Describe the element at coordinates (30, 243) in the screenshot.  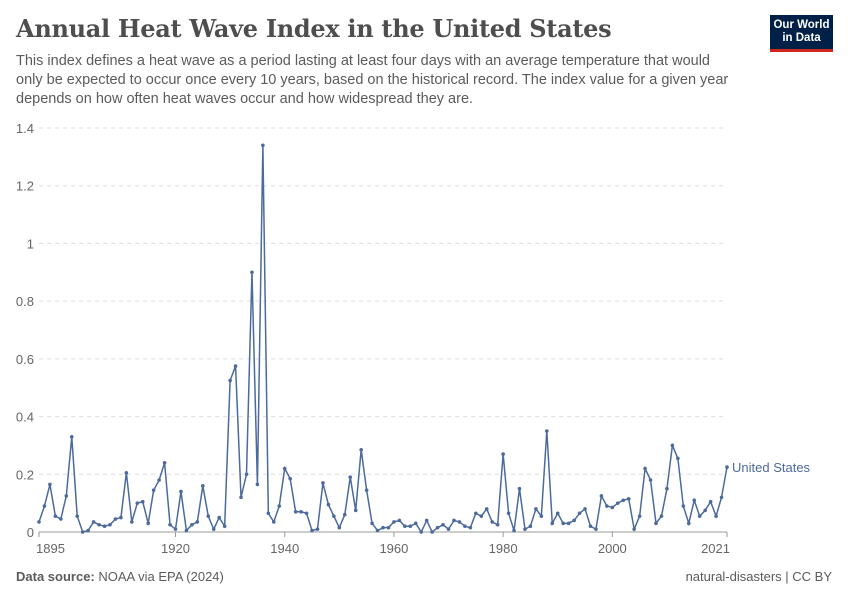
I see `y-tick-label: 1` at that location.